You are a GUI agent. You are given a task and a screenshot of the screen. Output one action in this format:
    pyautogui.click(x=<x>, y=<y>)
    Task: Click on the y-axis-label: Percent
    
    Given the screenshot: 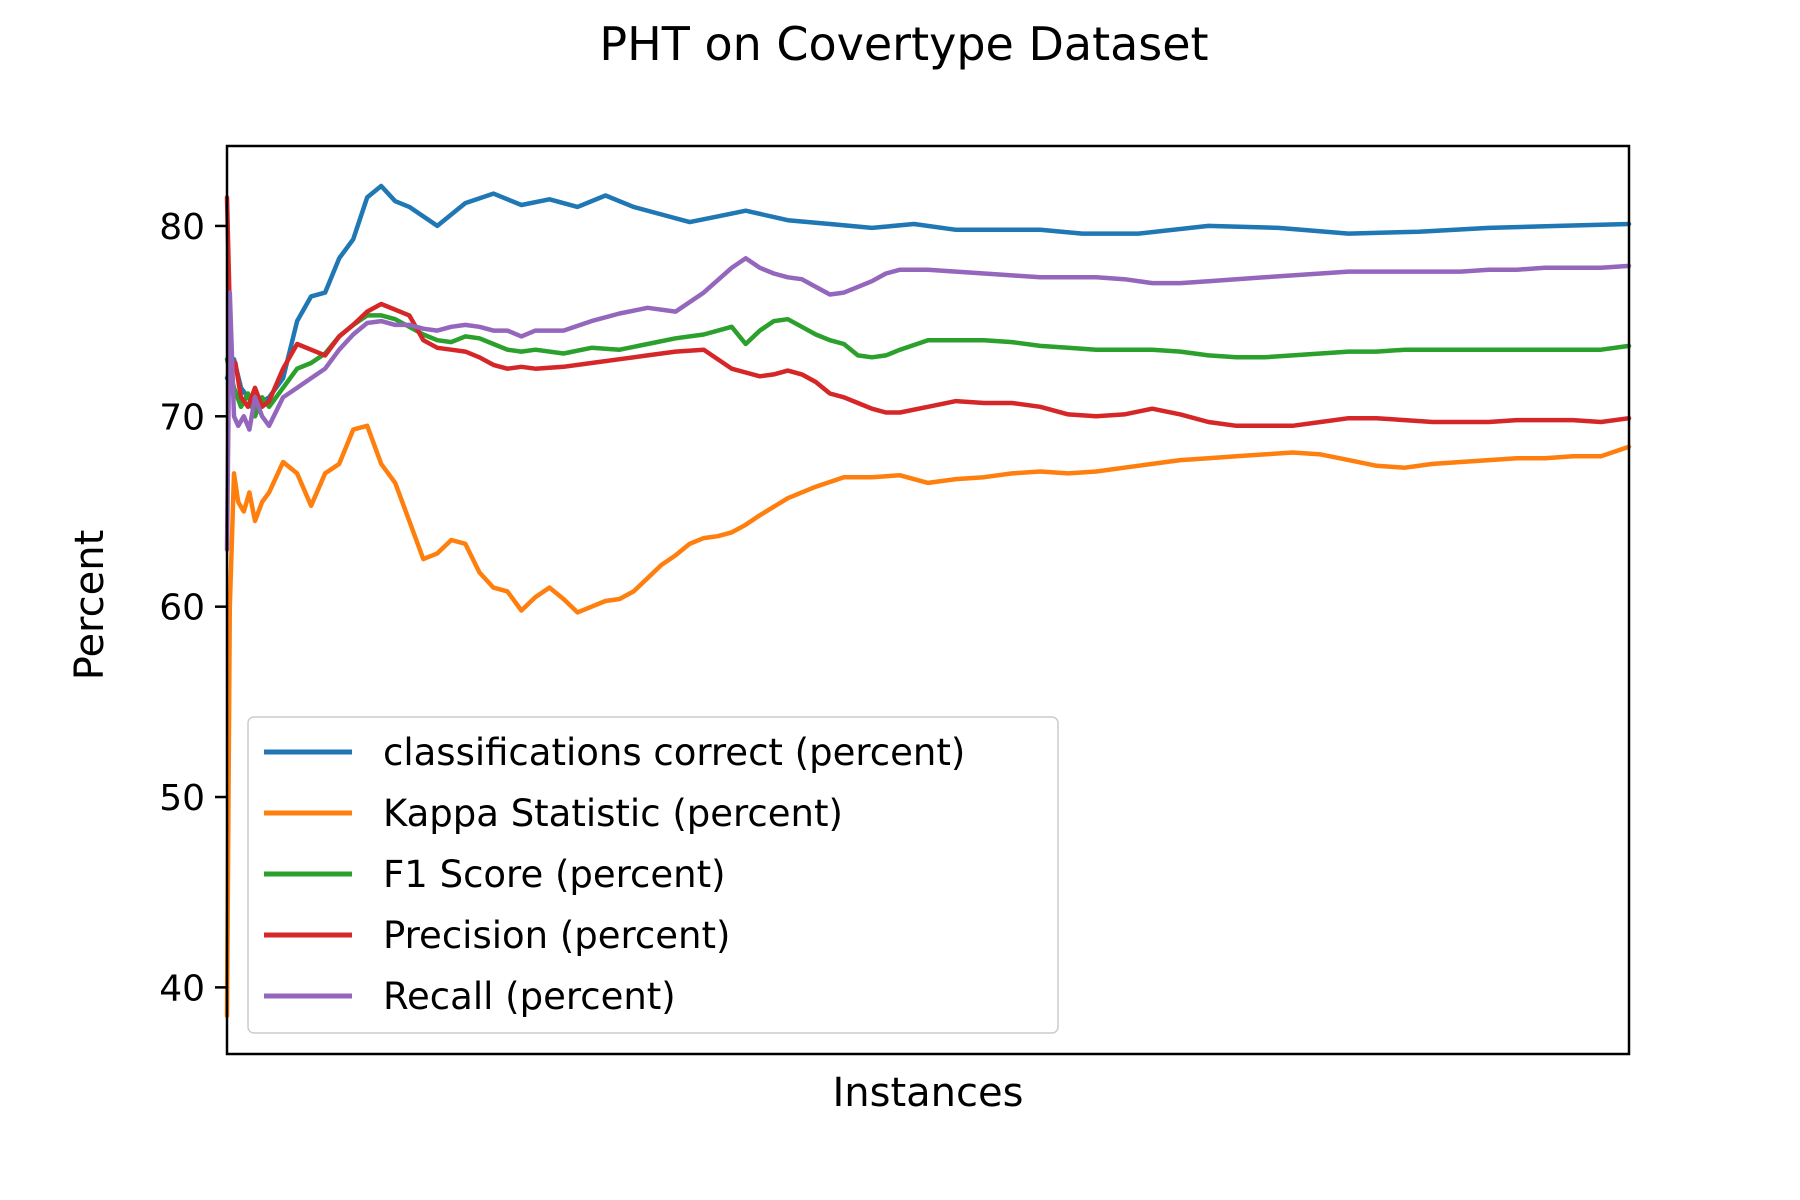 What is the action you would take?
    pyautogui.click(x=90, y=605)
    